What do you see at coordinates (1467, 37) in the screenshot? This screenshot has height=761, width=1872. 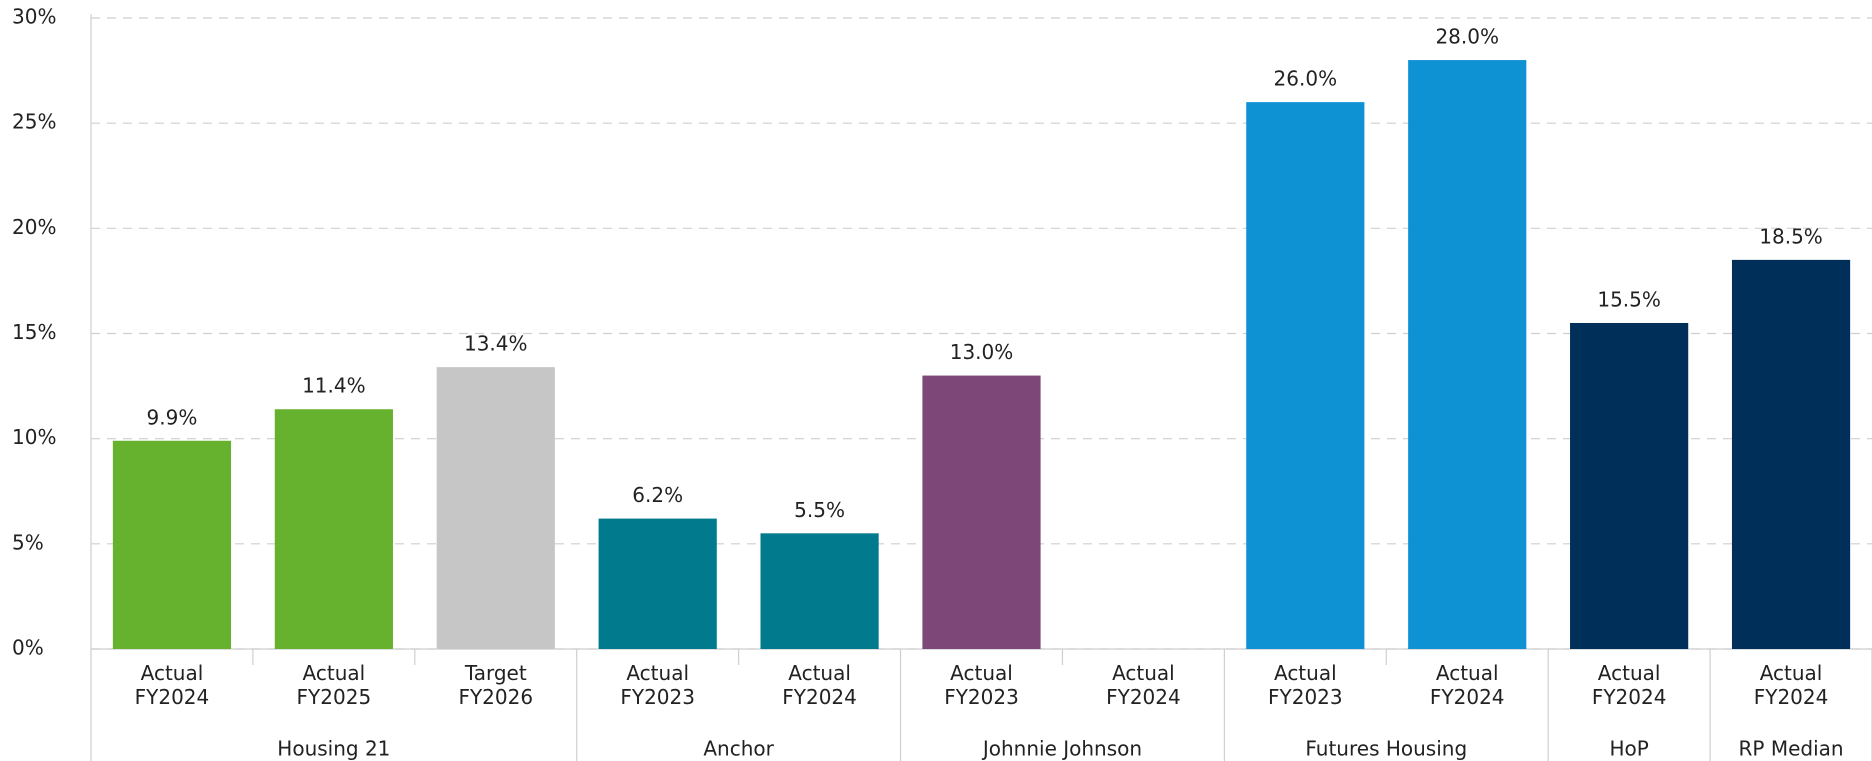 I see `value-label: 28.0%` at bounding box center [1467, 37].